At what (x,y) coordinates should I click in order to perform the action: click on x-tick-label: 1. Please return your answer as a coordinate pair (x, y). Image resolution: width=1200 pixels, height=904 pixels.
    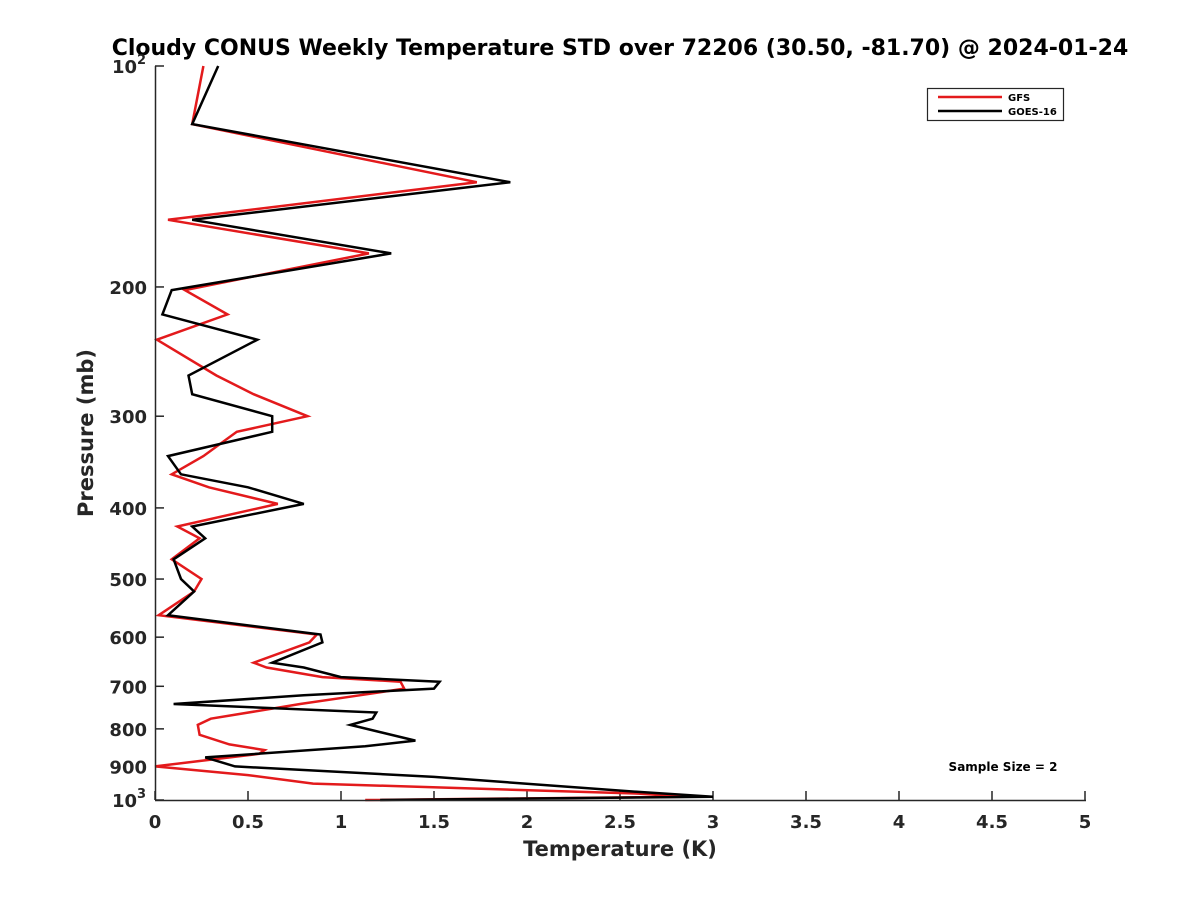
    Looking at the image, I should click on (341, 822).